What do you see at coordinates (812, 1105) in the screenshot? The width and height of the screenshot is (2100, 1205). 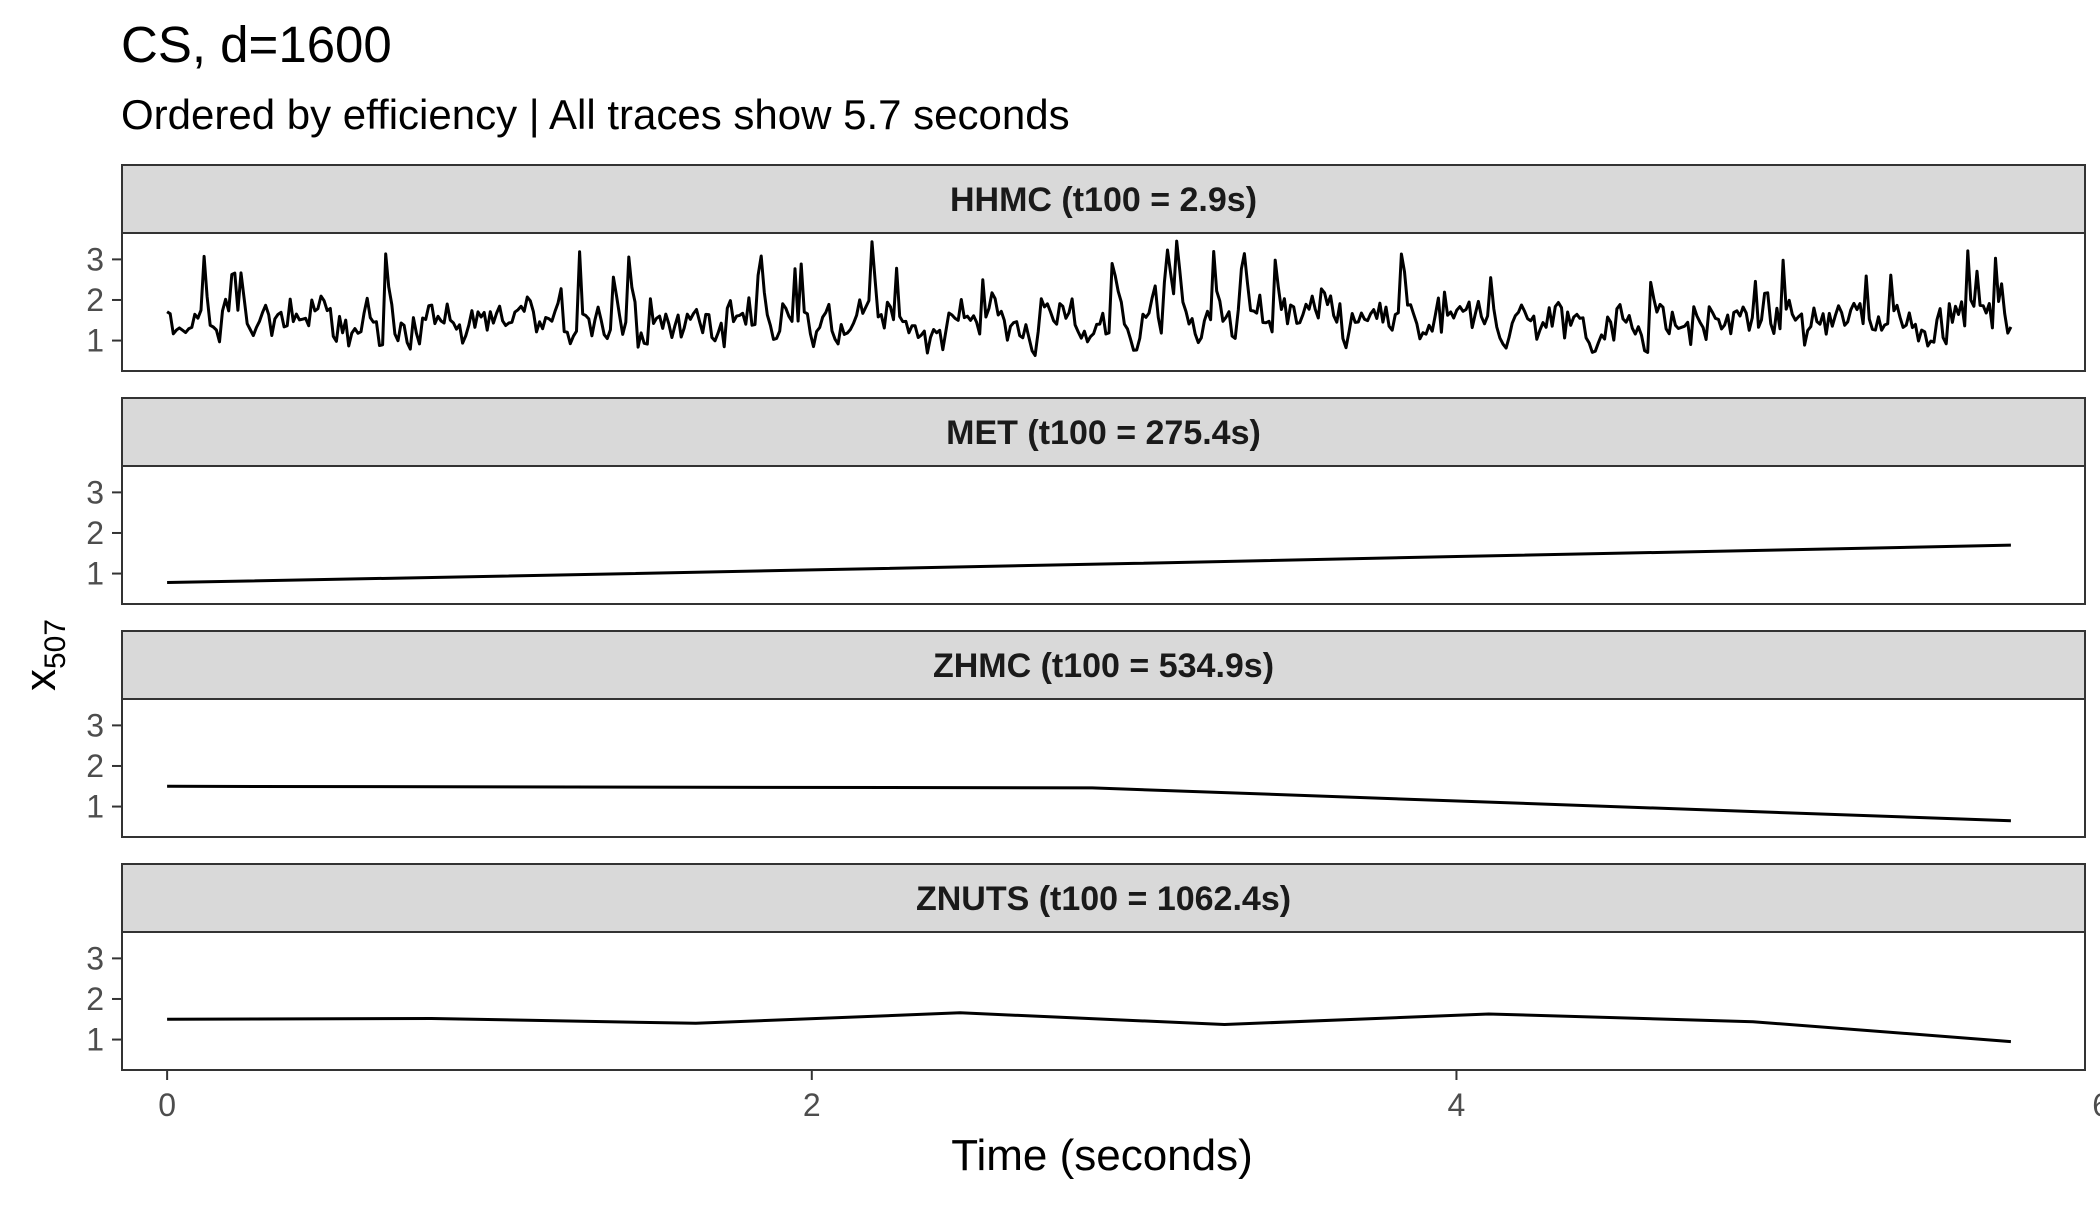 I see `x-tick-label: 2` at bounding box center [812, 1105].